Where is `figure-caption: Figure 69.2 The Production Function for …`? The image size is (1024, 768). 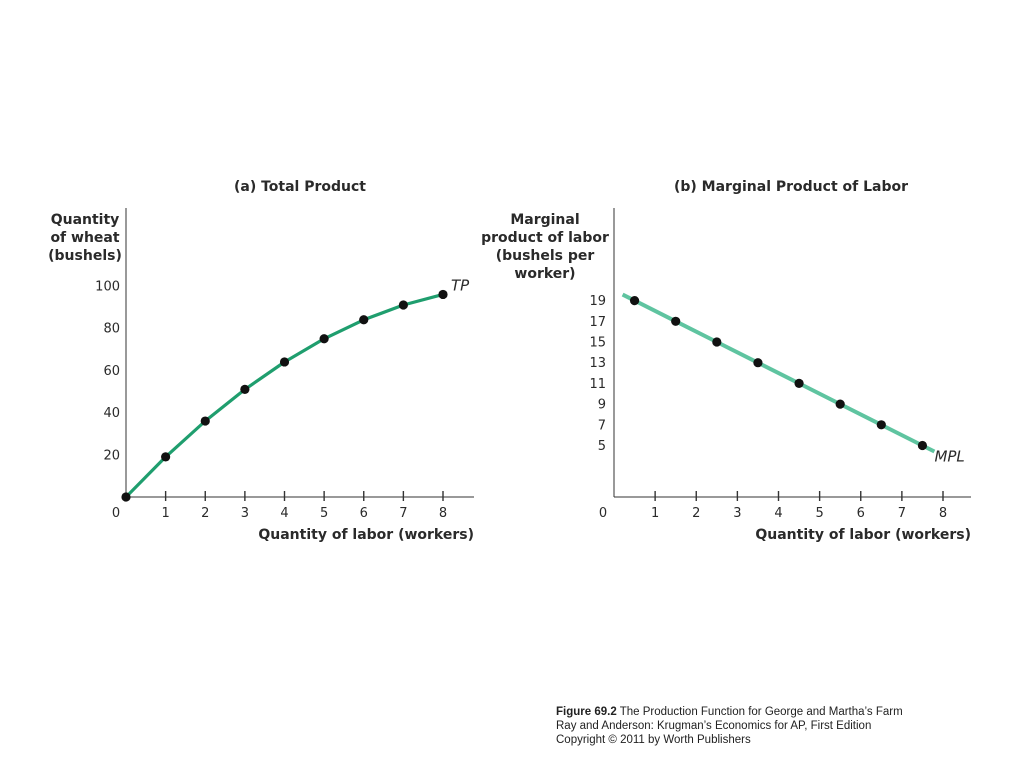 figure-caption: Figure 69.2 The Production Function for … is located at coordinates (776, 726).